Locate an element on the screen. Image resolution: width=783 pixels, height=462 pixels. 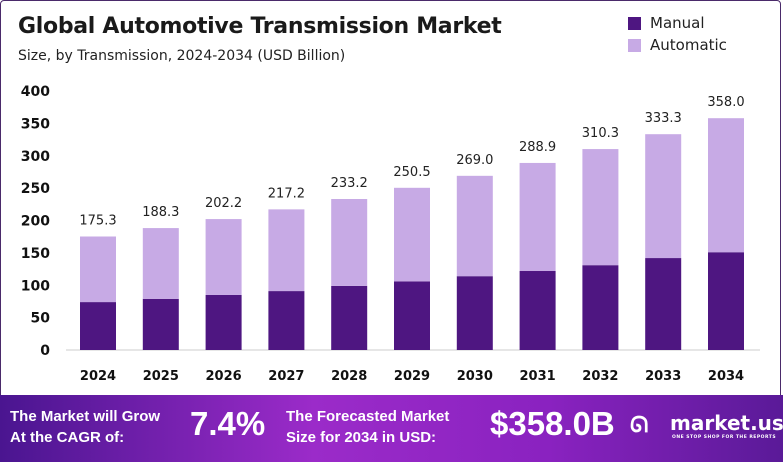
bar-manual-2032 is located at coordinates (600, 307).